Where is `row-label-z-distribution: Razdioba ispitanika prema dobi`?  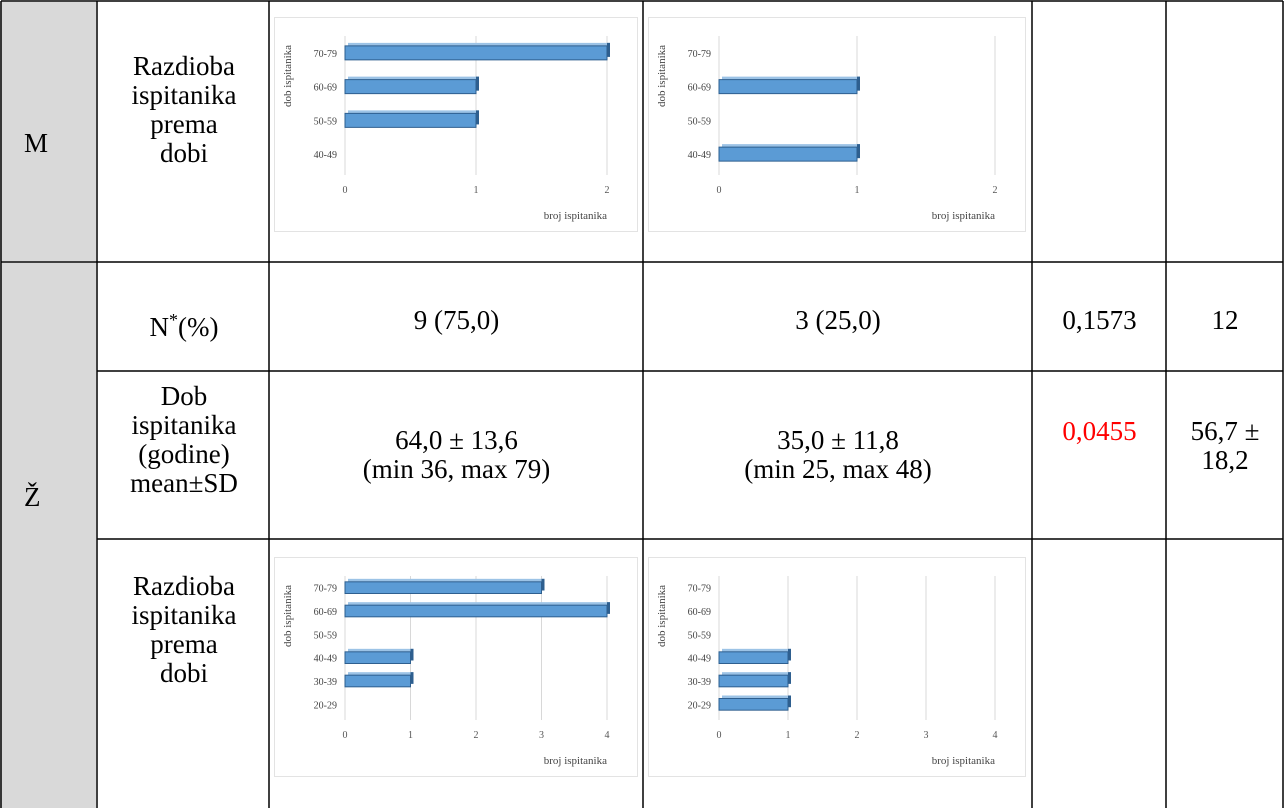 row-label-z-distribution: Razdioba ispitanika prema dobi is located at coordinates (184, 630).